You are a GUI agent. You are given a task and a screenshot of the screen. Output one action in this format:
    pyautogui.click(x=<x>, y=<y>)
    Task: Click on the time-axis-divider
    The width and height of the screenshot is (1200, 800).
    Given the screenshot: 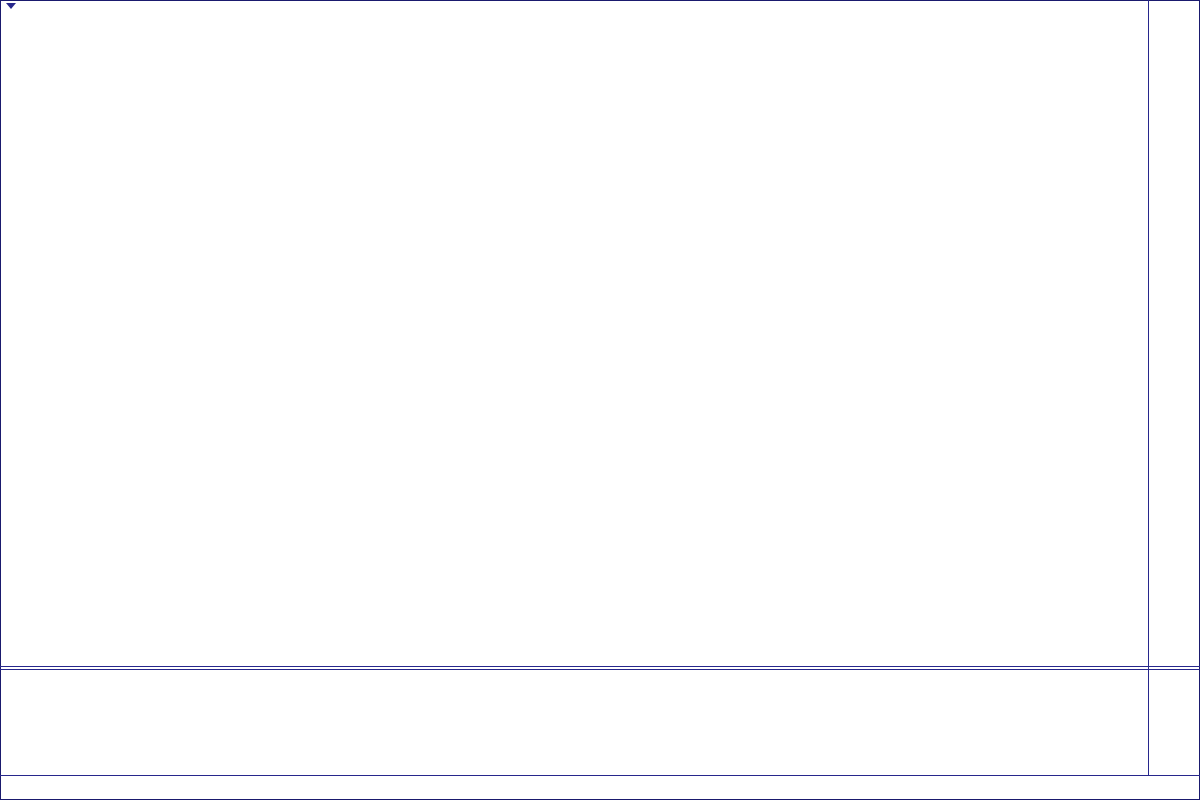 What is the action you would take?
    pyautogui.click(x=600, y=775)
    